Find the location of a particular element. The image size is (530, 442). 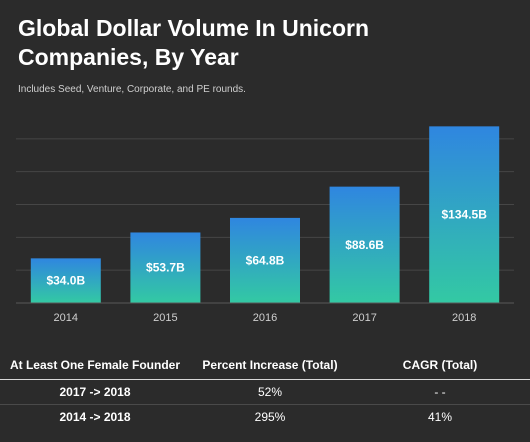

bar-2015 is located at coordinates (165, 267).